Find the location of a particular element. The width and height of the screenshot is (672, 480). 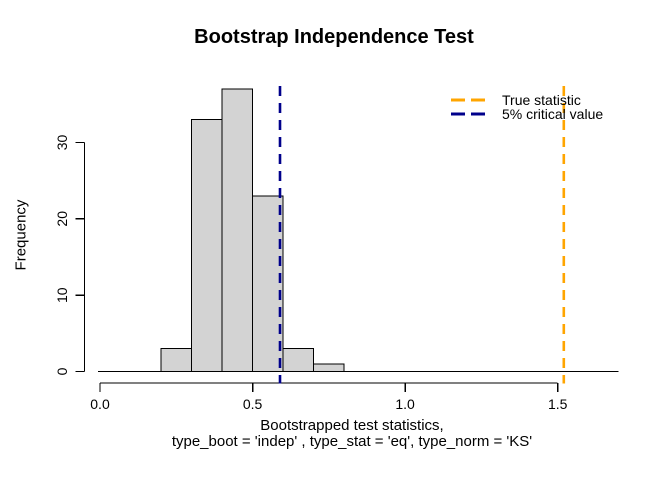

x-axis-label-line1: Bootstrapped test statistics, is located at coordinates (352, 425).